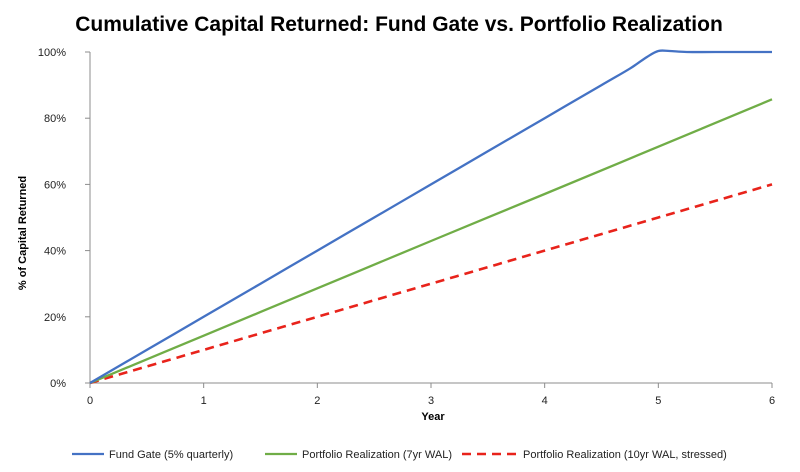 This screenshot has height=472, width=800. What do you see at coordinates (90, 401) in the screenshot?
I see `x-tick-label: 0` at bounding box center [90, 401].